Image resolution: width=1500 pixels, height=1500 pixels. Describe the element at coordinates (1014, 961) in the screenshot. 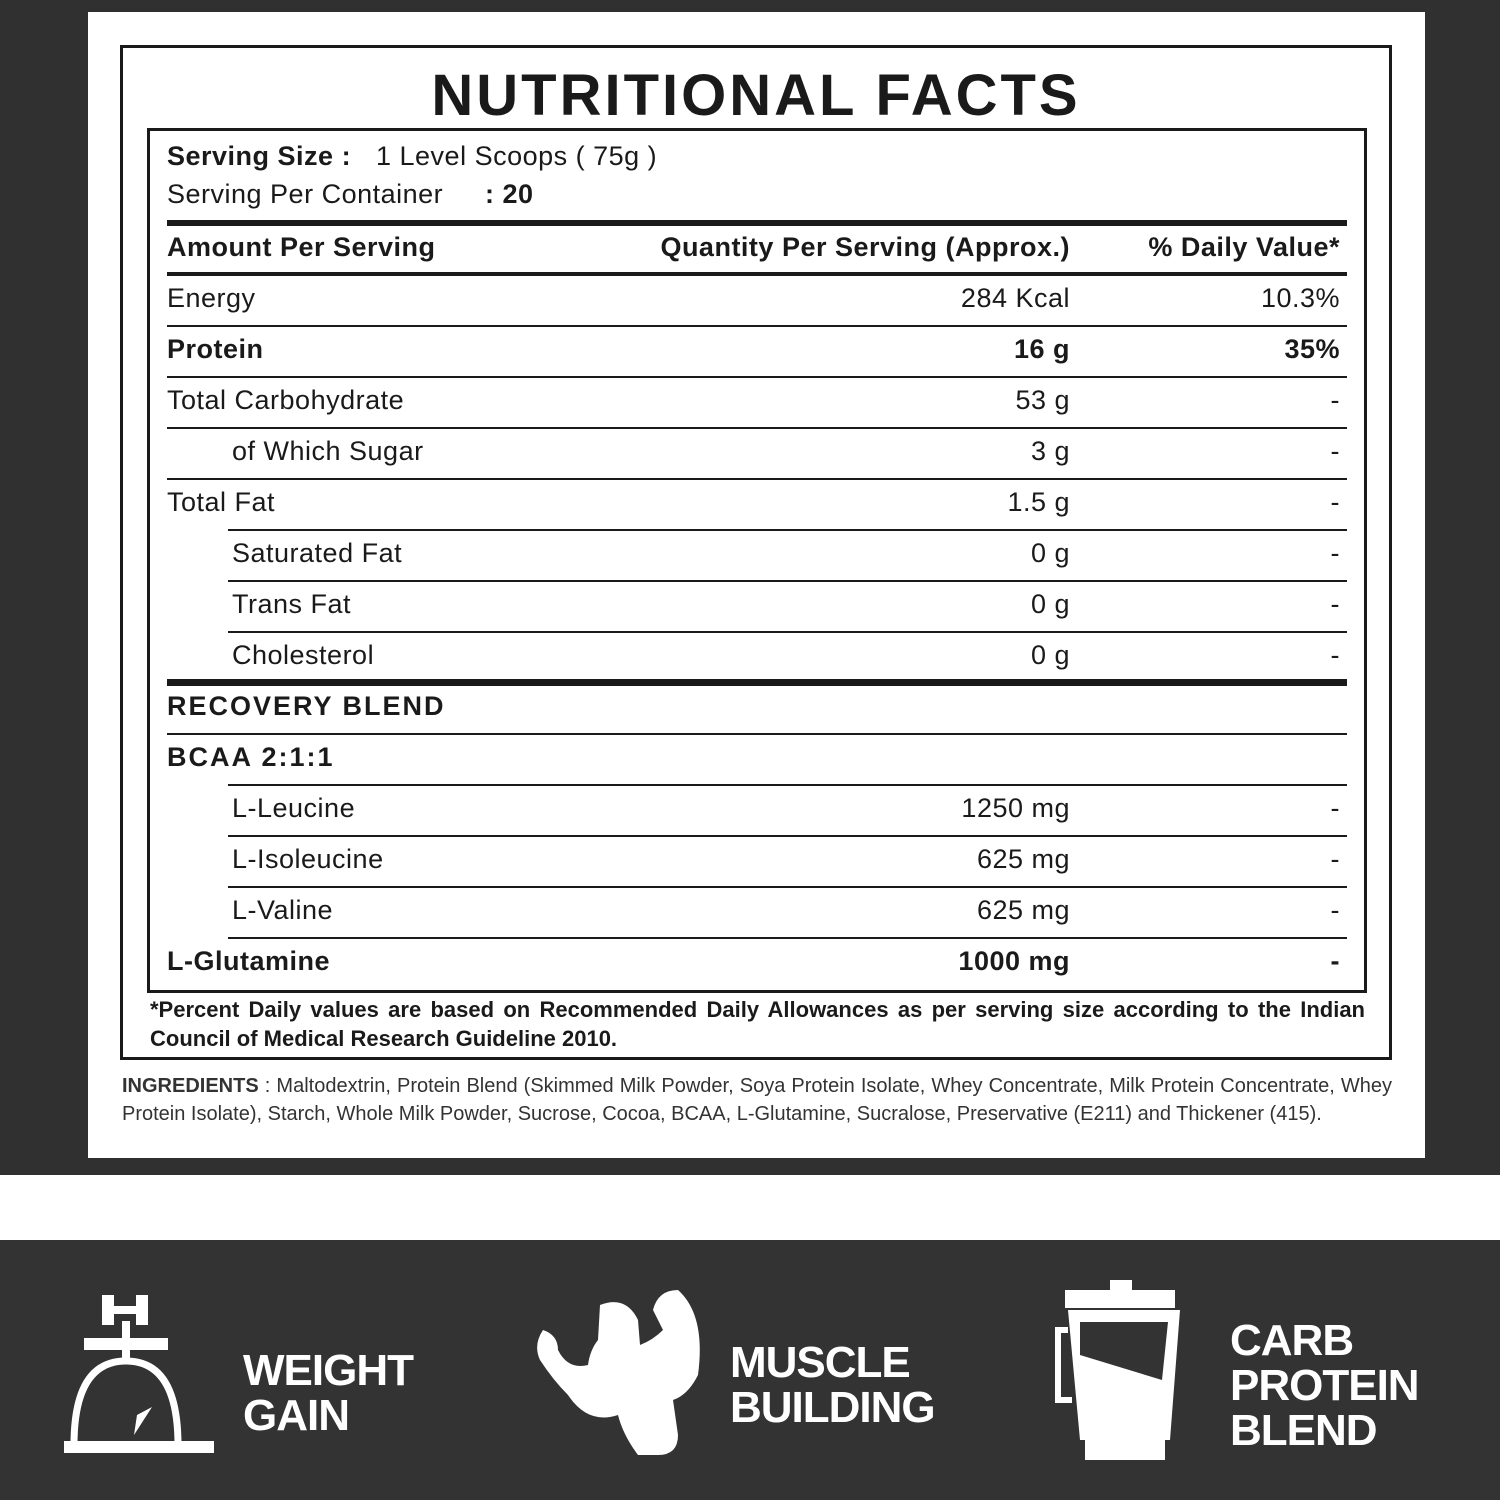

I see `nutrient-quantity: 1000 mg` at that location.